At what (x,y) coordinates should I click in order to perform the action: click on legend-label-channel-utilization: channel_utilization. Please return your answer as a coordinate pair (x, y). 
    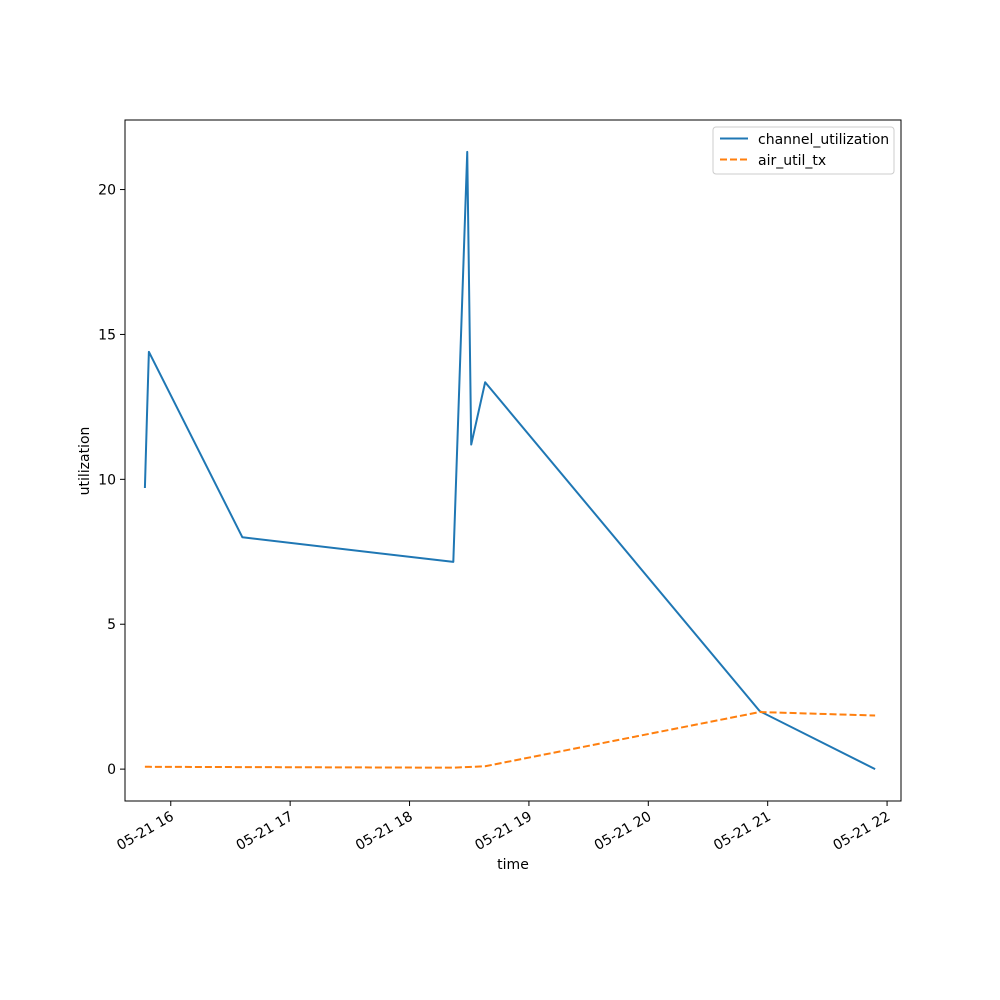
    Looking at the image, I should click on (823, 140).